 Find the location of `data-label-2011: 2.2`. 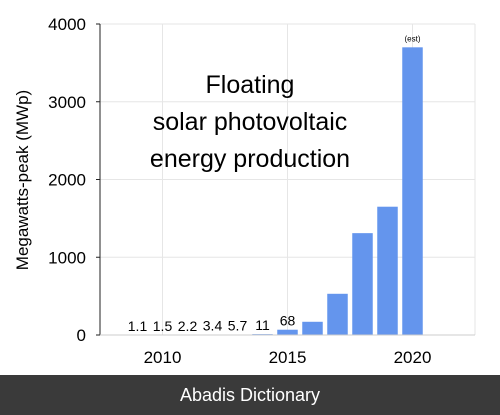

data-label-2011: 2.2 is located at coordinates (188, 326).